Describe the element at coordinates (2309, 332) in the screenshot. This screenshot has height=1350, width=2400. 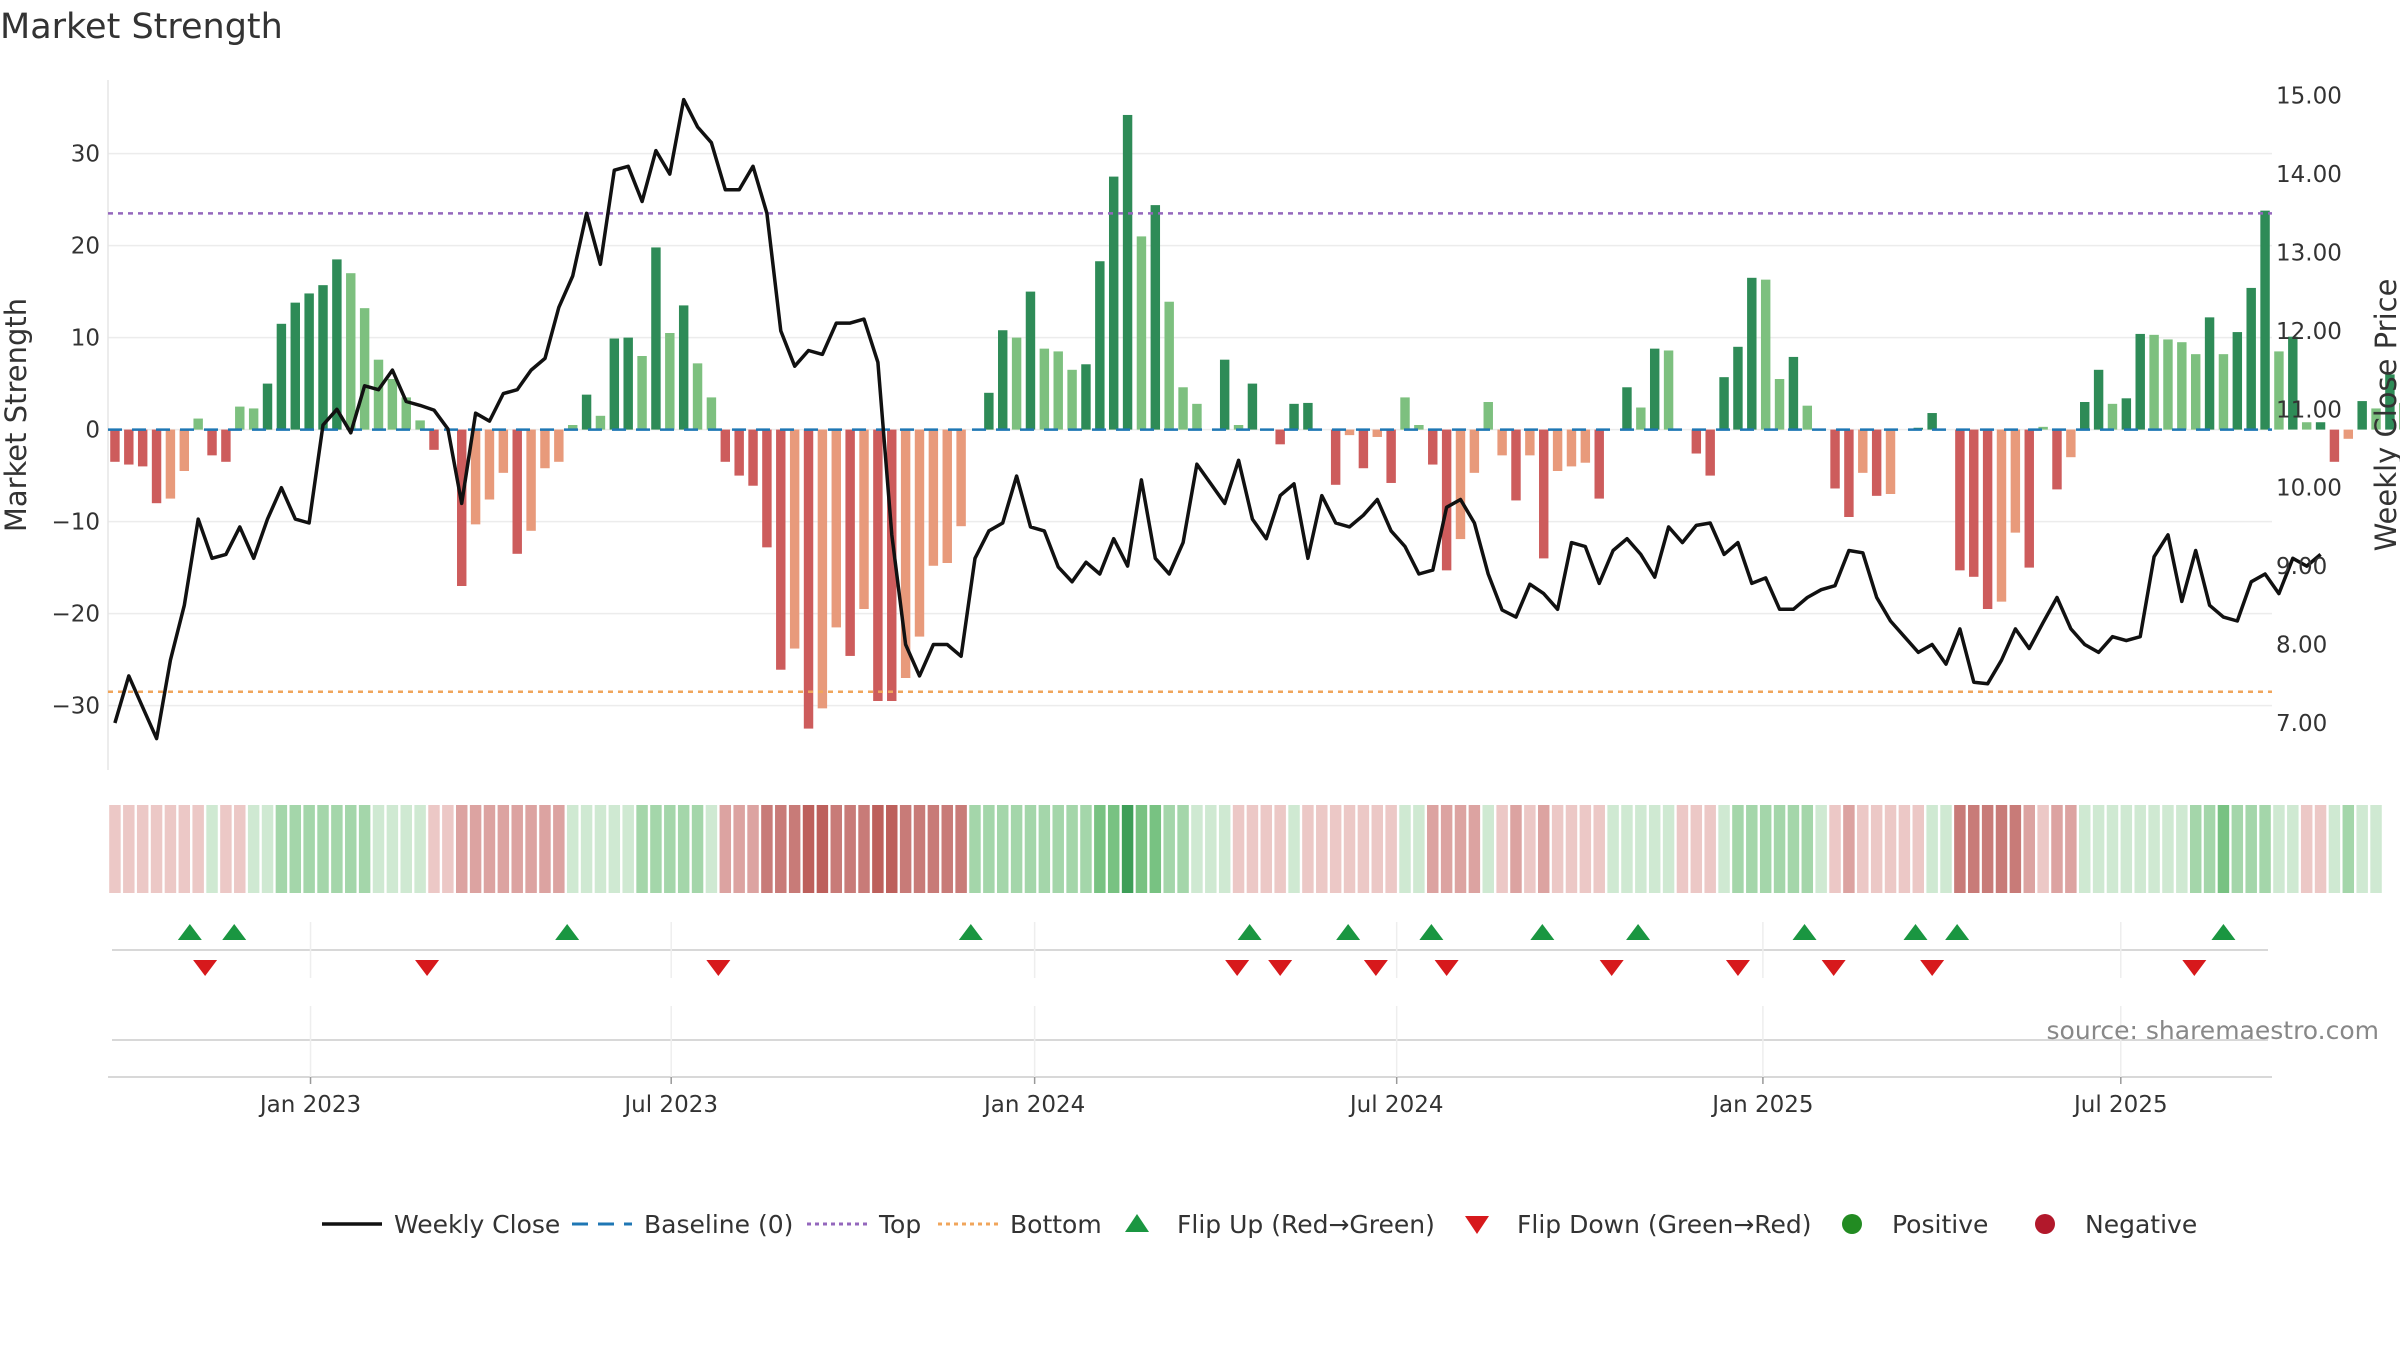
I see `right-tick-label: 12.00` at that location.